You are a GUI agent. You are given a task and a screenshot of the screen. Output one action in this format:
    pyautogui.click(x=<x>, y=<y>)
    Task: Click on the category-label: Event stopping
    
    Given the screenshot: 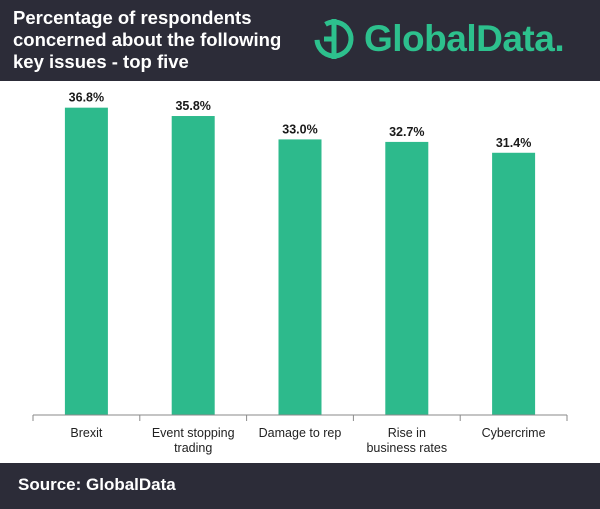 What is the action you would take?
    pyautogui.click(x=193, y=433)
    